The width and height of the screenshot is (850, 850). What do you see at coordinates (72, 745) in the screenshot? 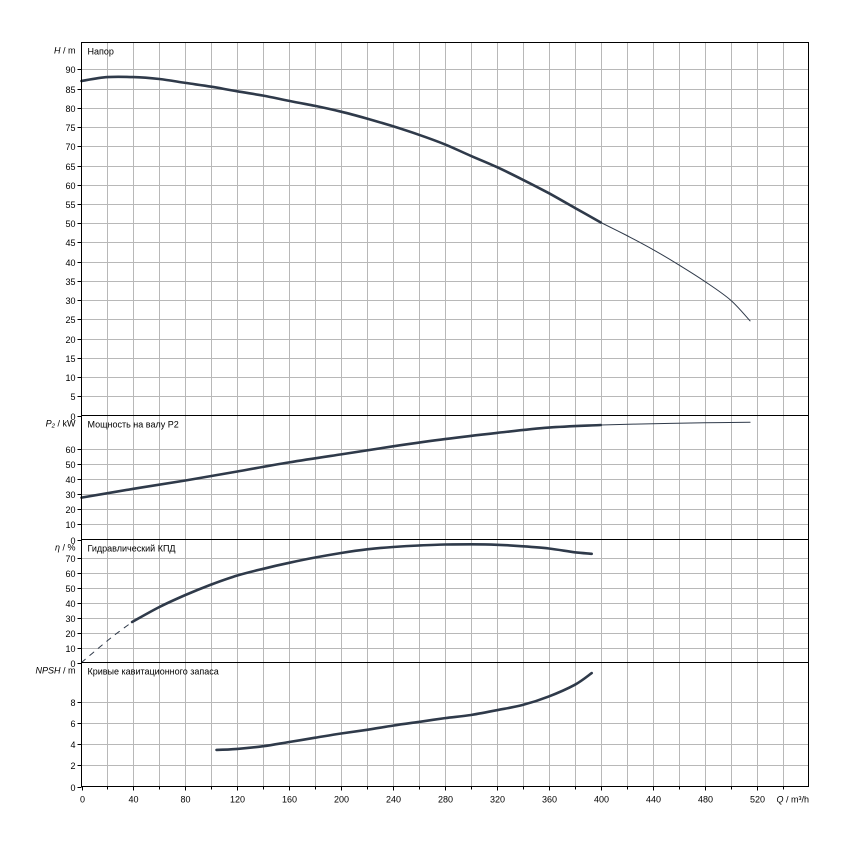
I see `y-tick-label: 4` at bounding box center [72, 745].